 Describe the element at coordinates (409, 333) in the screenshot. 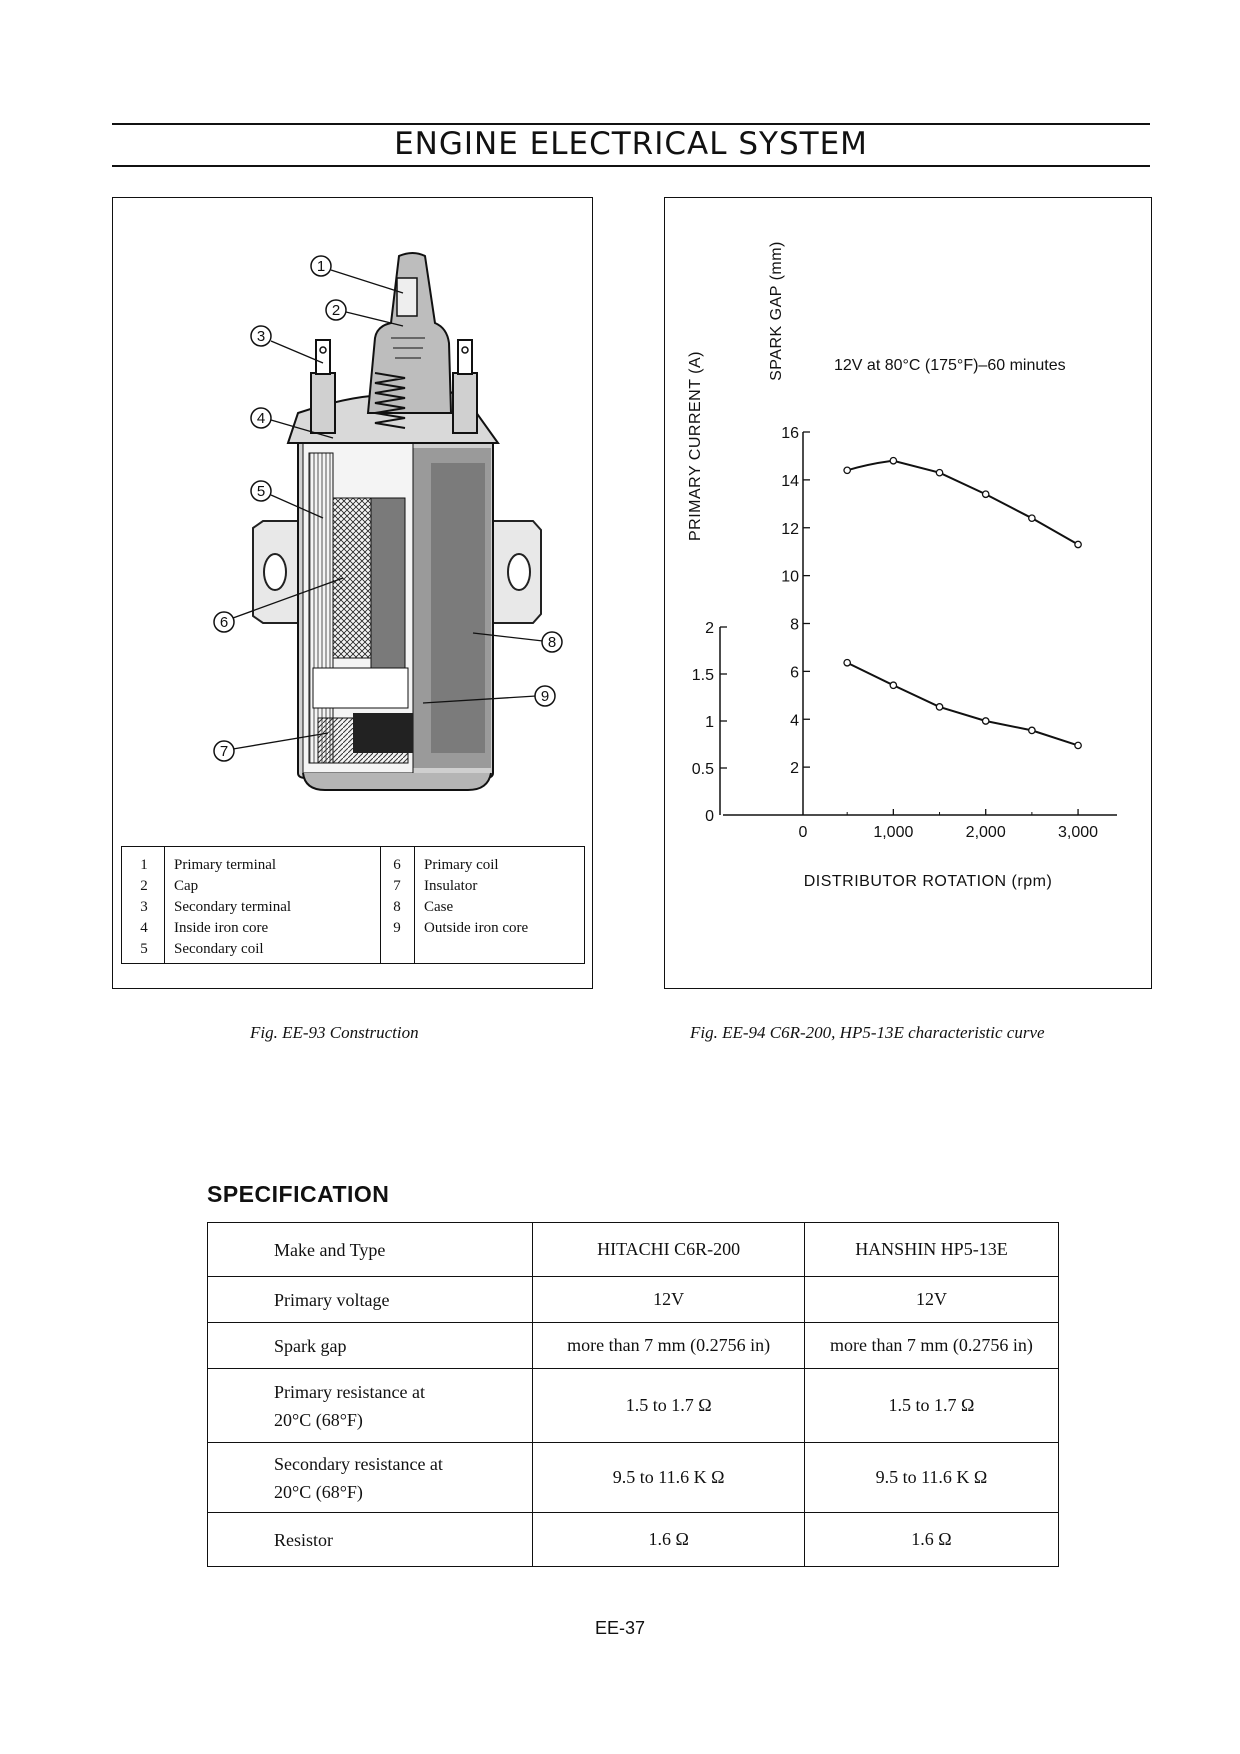

I see `secondary-tower` at that location.